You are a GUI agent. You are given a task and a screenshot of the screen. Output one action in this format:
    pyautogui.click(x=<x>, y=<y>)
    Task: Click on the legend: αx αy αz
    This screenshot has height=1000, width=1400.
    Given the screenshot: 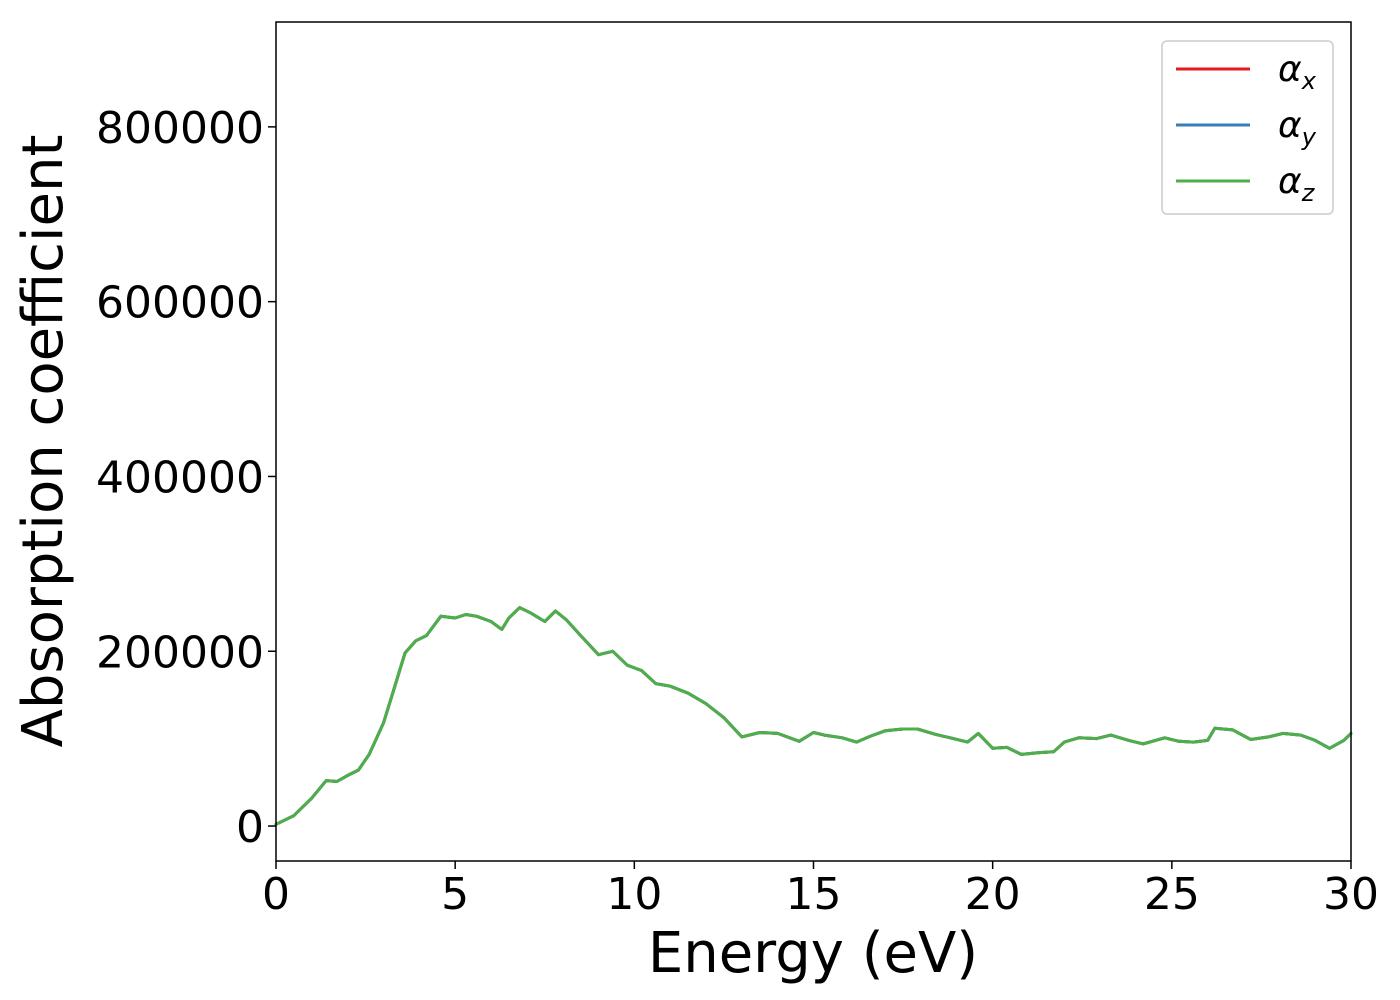 What is the action you would take?
    pyautogui.click(x=1247, y=127)
    